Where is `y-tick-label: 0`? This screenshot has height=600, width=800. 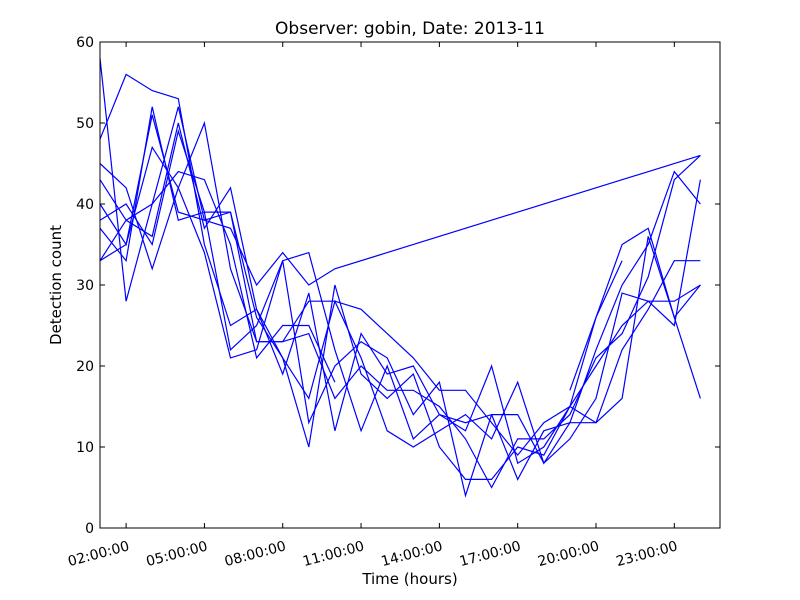 y-tick-label: 0 is located at coordinates (89, 529).